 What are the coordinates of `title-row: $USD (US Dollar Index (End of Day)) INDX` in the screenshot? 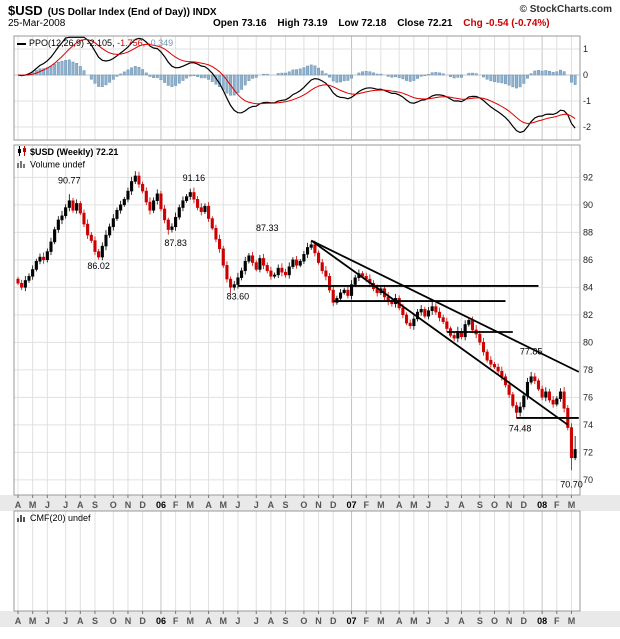 It's located at (112, 11).